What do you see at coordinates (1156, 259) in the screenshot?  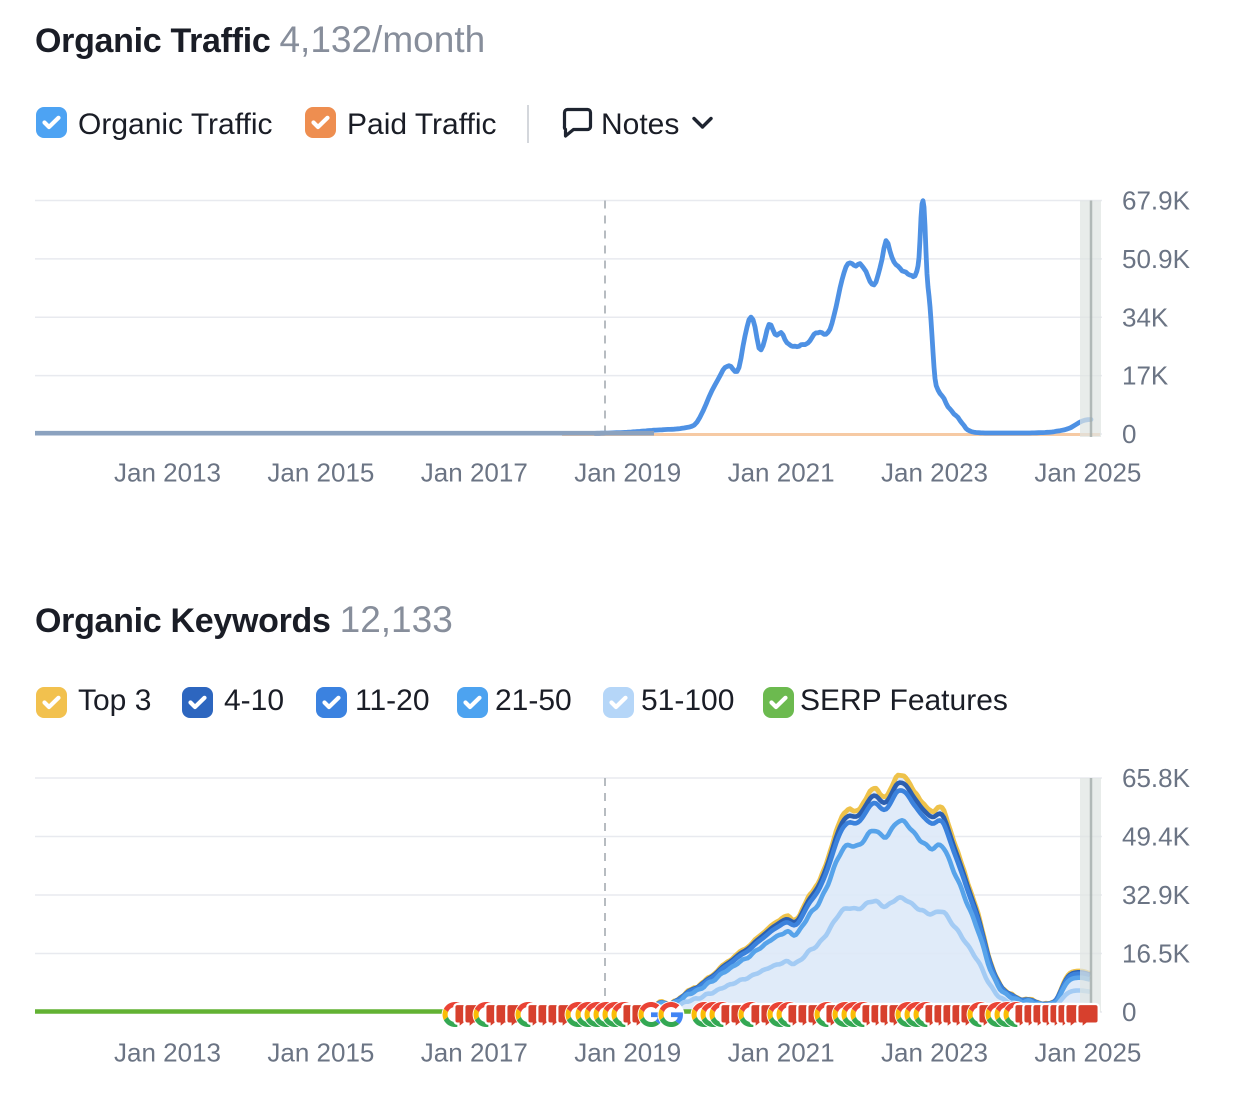 I see `svg-text: 50.9K` at bounding box center [1156, 259].